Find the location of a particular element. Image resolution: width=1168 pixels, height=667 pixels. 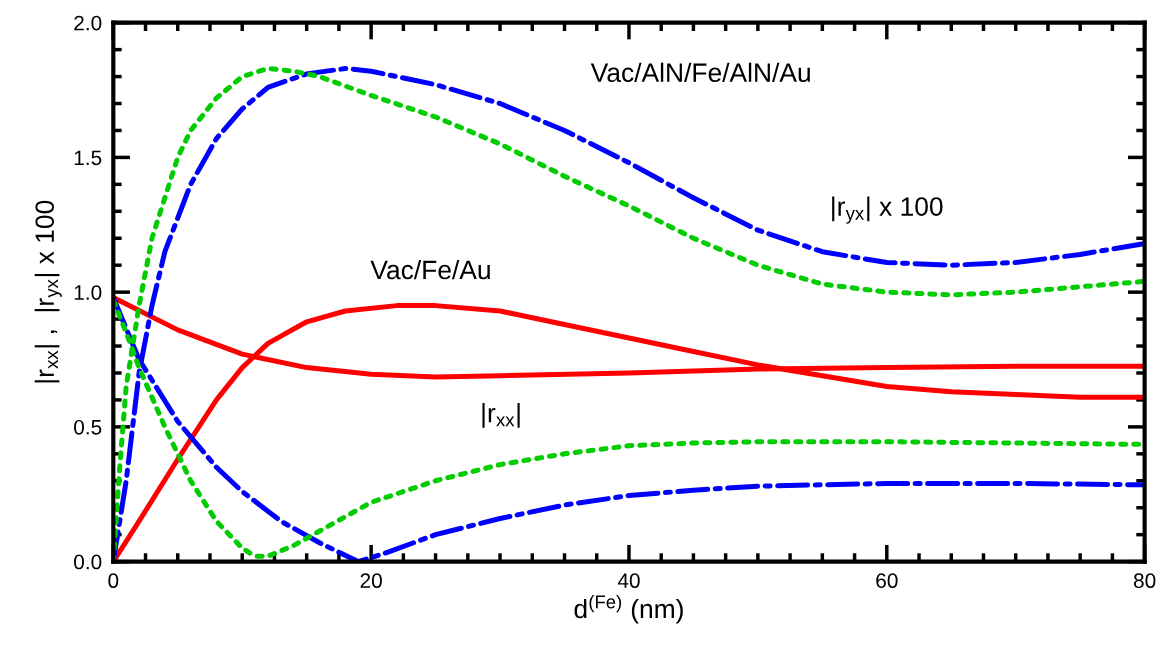

y-tick-label: 2.0 is located at coordinates (88, 23).